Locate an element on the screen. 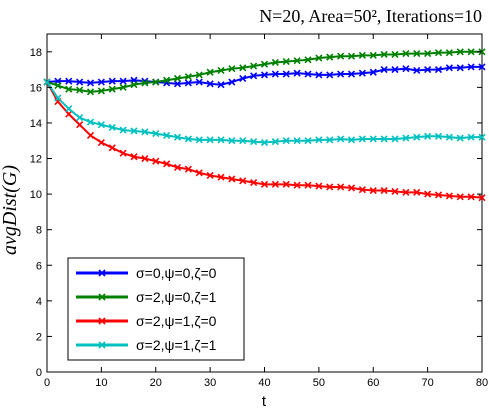 This screenshot has height=408, width=489. y-tick-label: 6 is located at coordinates (39, 266).